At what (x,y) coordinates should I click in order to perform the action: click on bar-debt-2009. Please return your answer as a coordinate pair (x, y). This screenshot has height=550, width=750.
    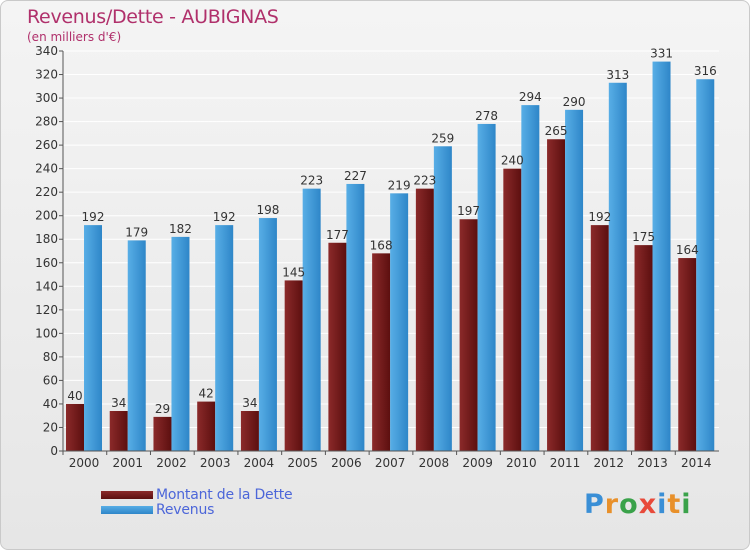
    Looking at the image, I should click on (468, 335).